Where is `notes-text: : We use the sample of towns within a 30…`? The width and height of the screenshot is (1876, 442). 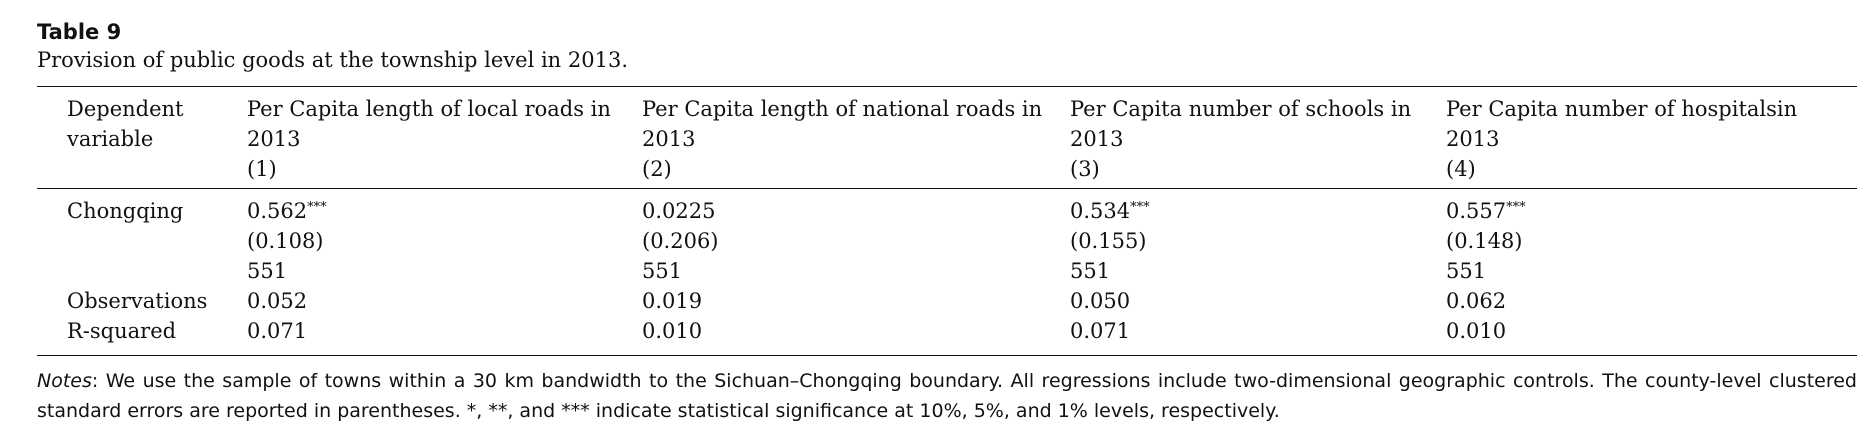 notes-text: : We use the sample of towns within a 30… is located at coordinates (947, 396).